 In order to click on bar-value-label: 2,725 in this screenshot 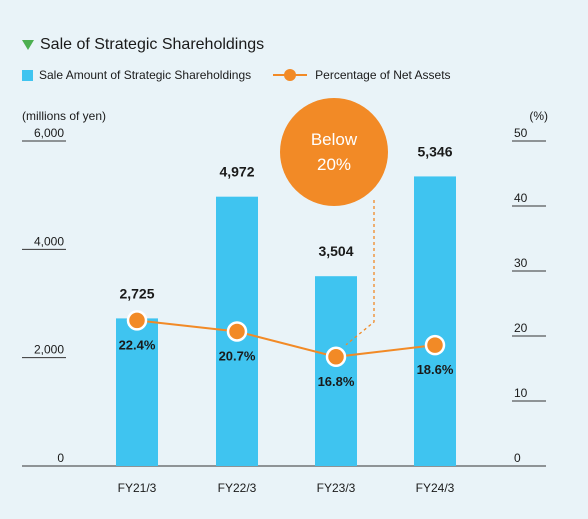, I will do `click(136, 293)`.